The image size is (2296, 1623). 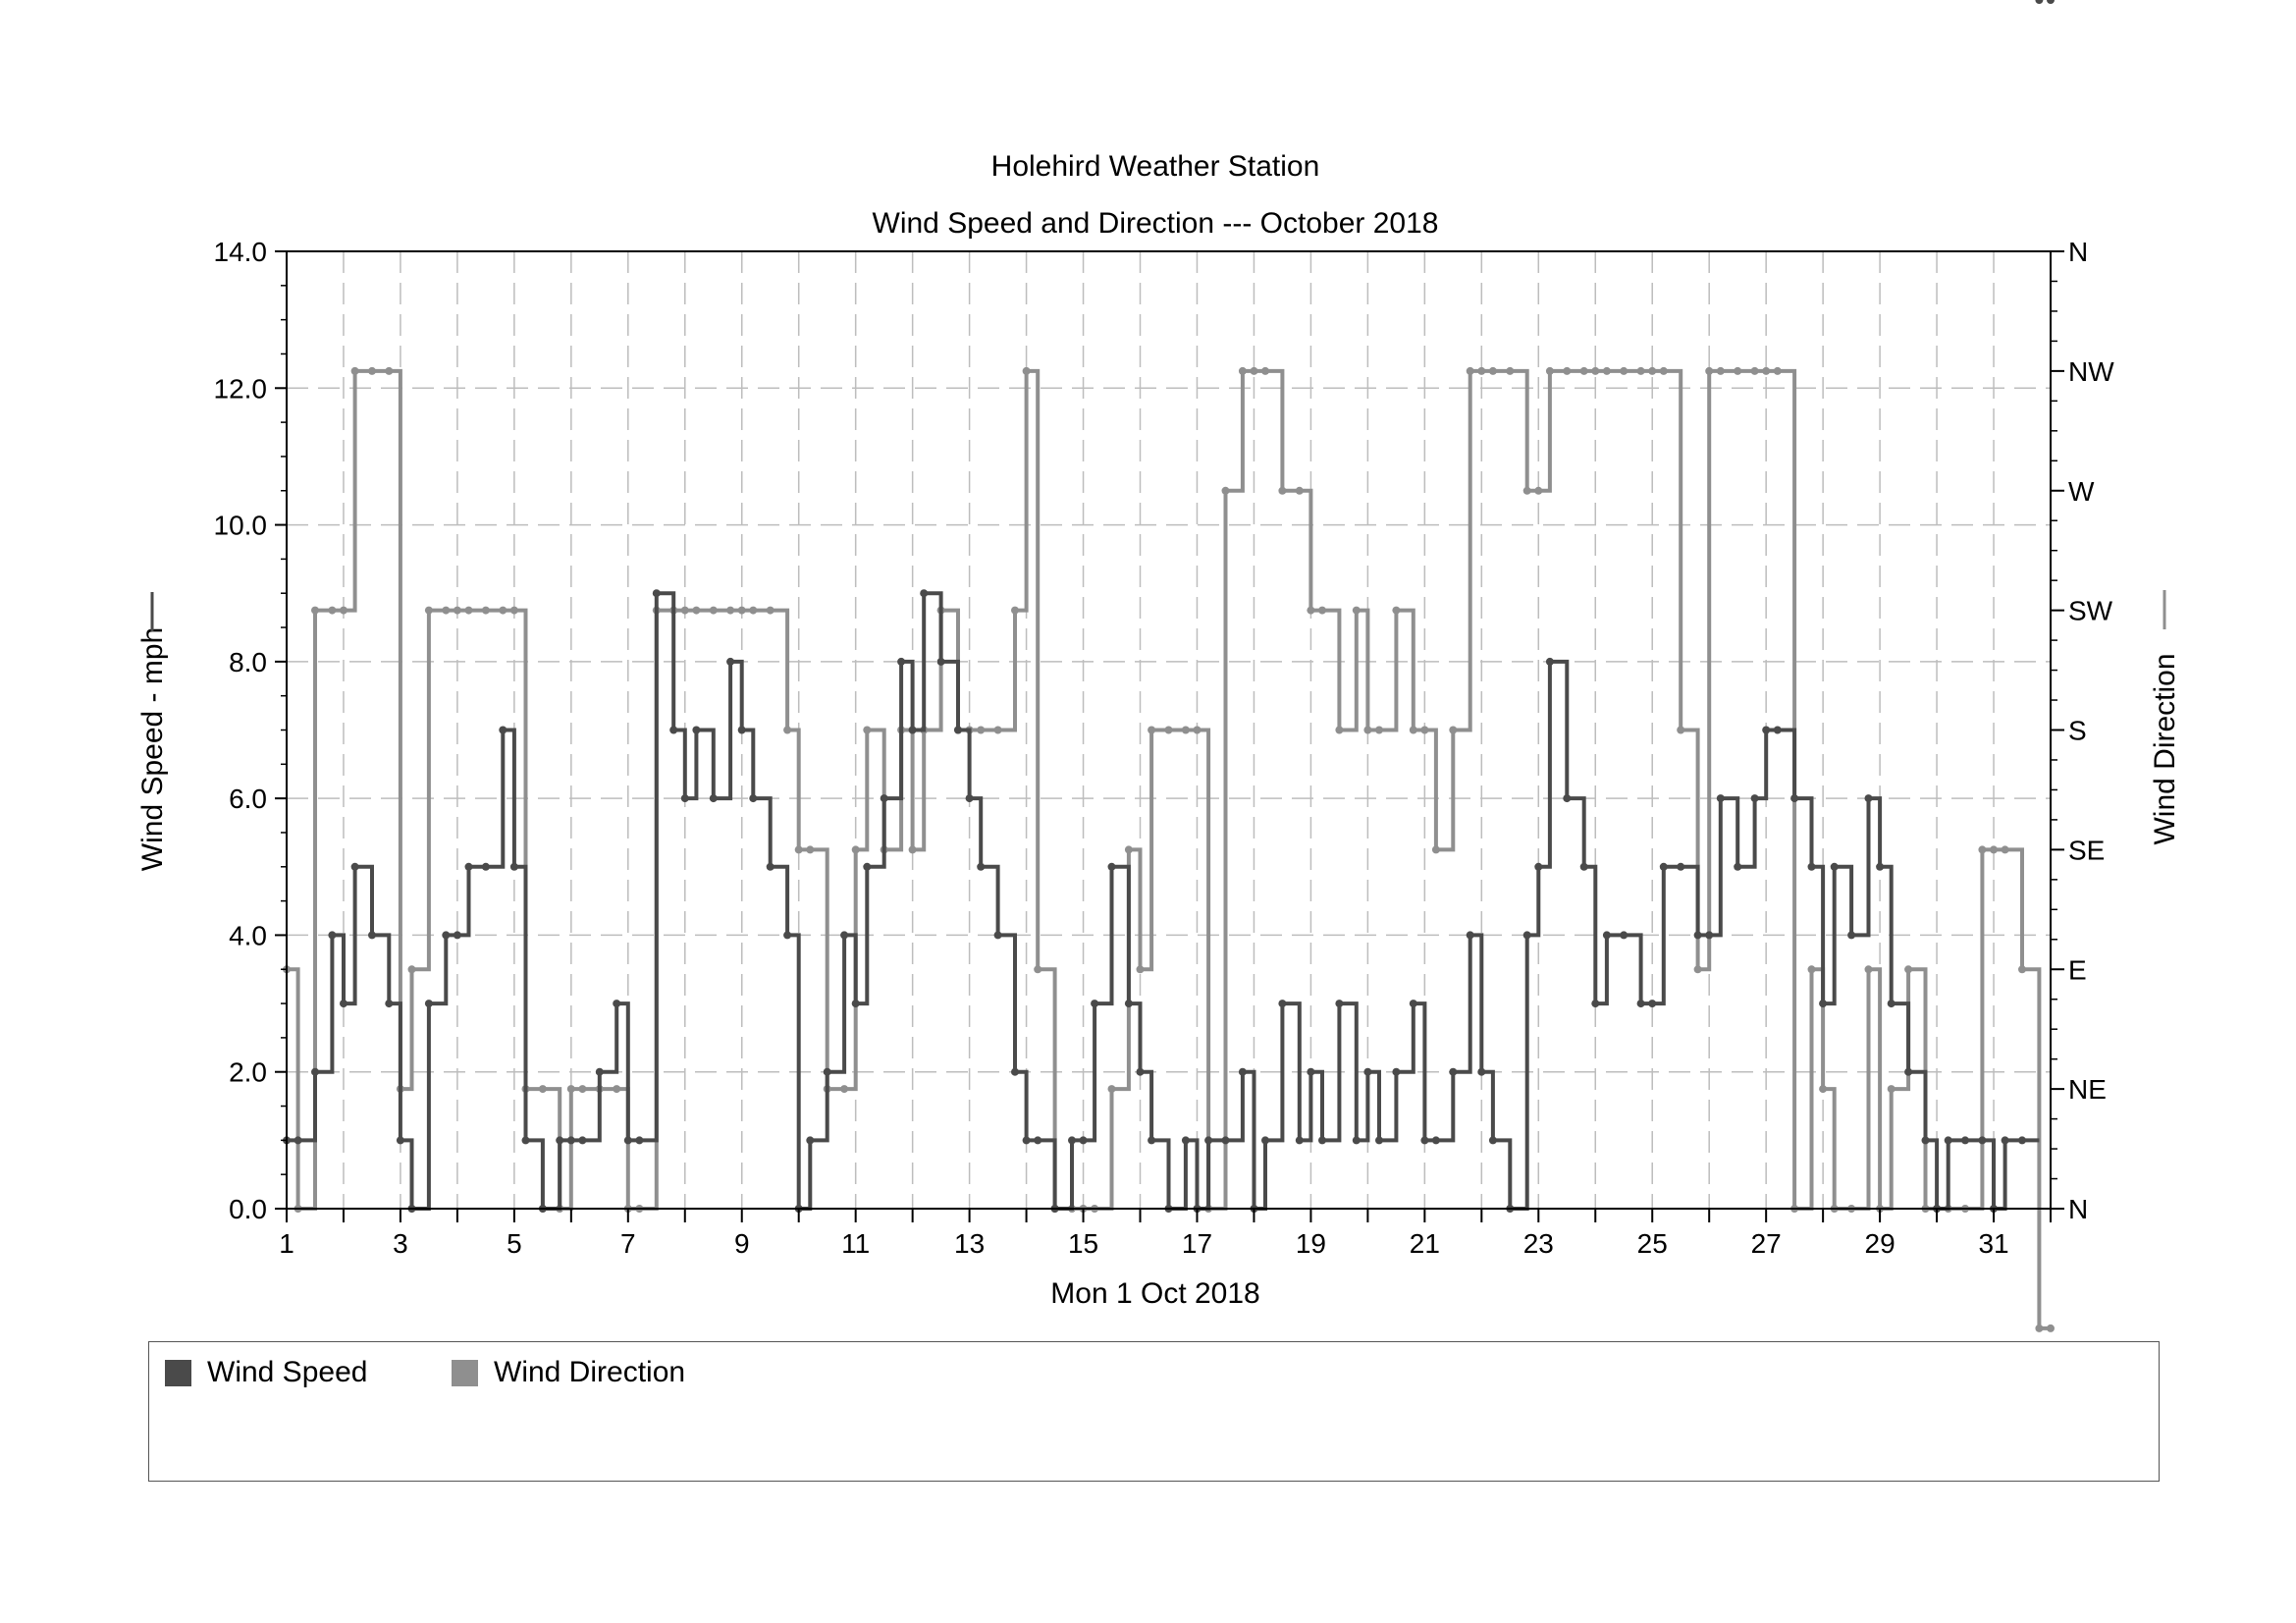 What do you see at coordinates (590, 1372) in the screenshot?
I see `legend-label-wind-direction: Wind Direction` at bounding box center [590, 1372].